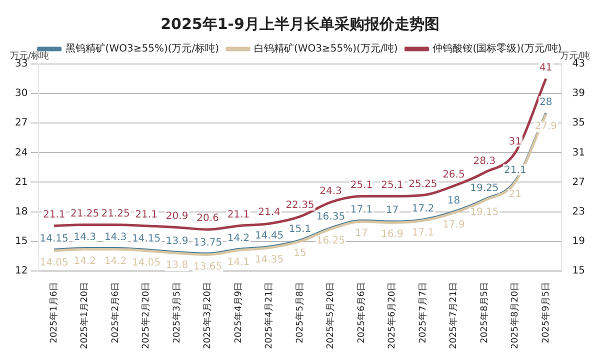  I want to click on x-tick-label: 2025年5月8日, so click(300, 313).